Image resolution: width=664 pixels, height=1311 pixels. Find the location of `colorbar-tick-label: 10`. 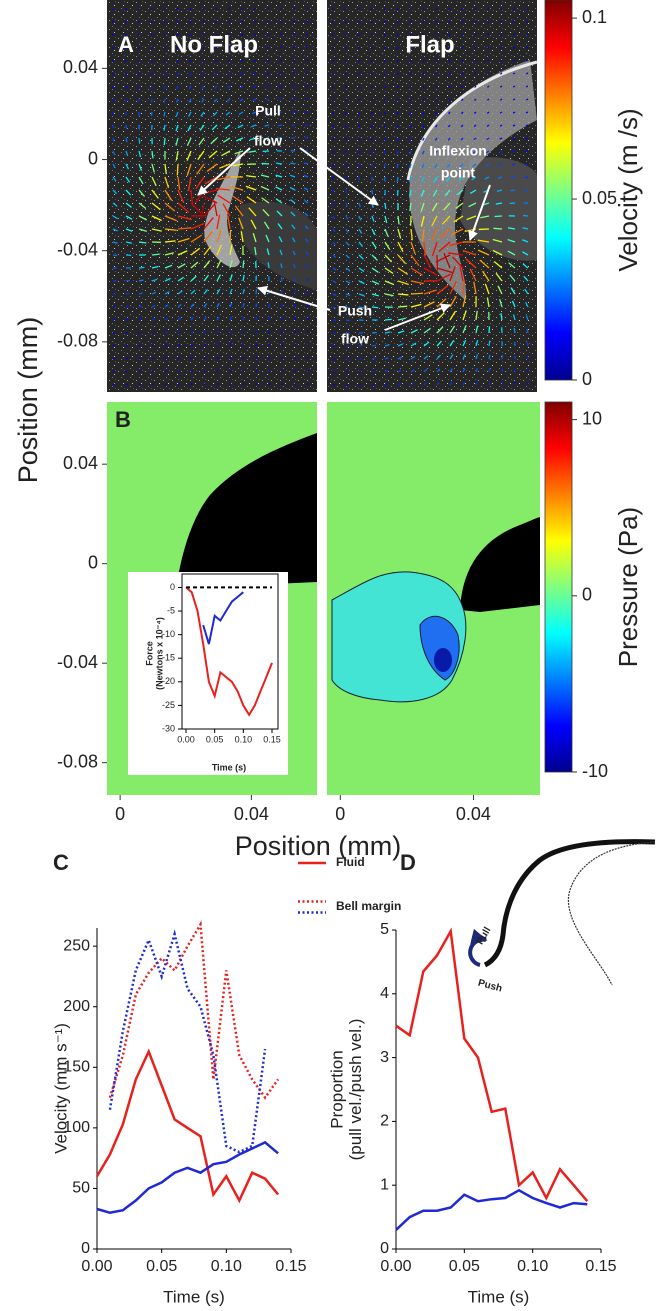

colorbar-tick-label: 10 is located at coordinates (592, 418).